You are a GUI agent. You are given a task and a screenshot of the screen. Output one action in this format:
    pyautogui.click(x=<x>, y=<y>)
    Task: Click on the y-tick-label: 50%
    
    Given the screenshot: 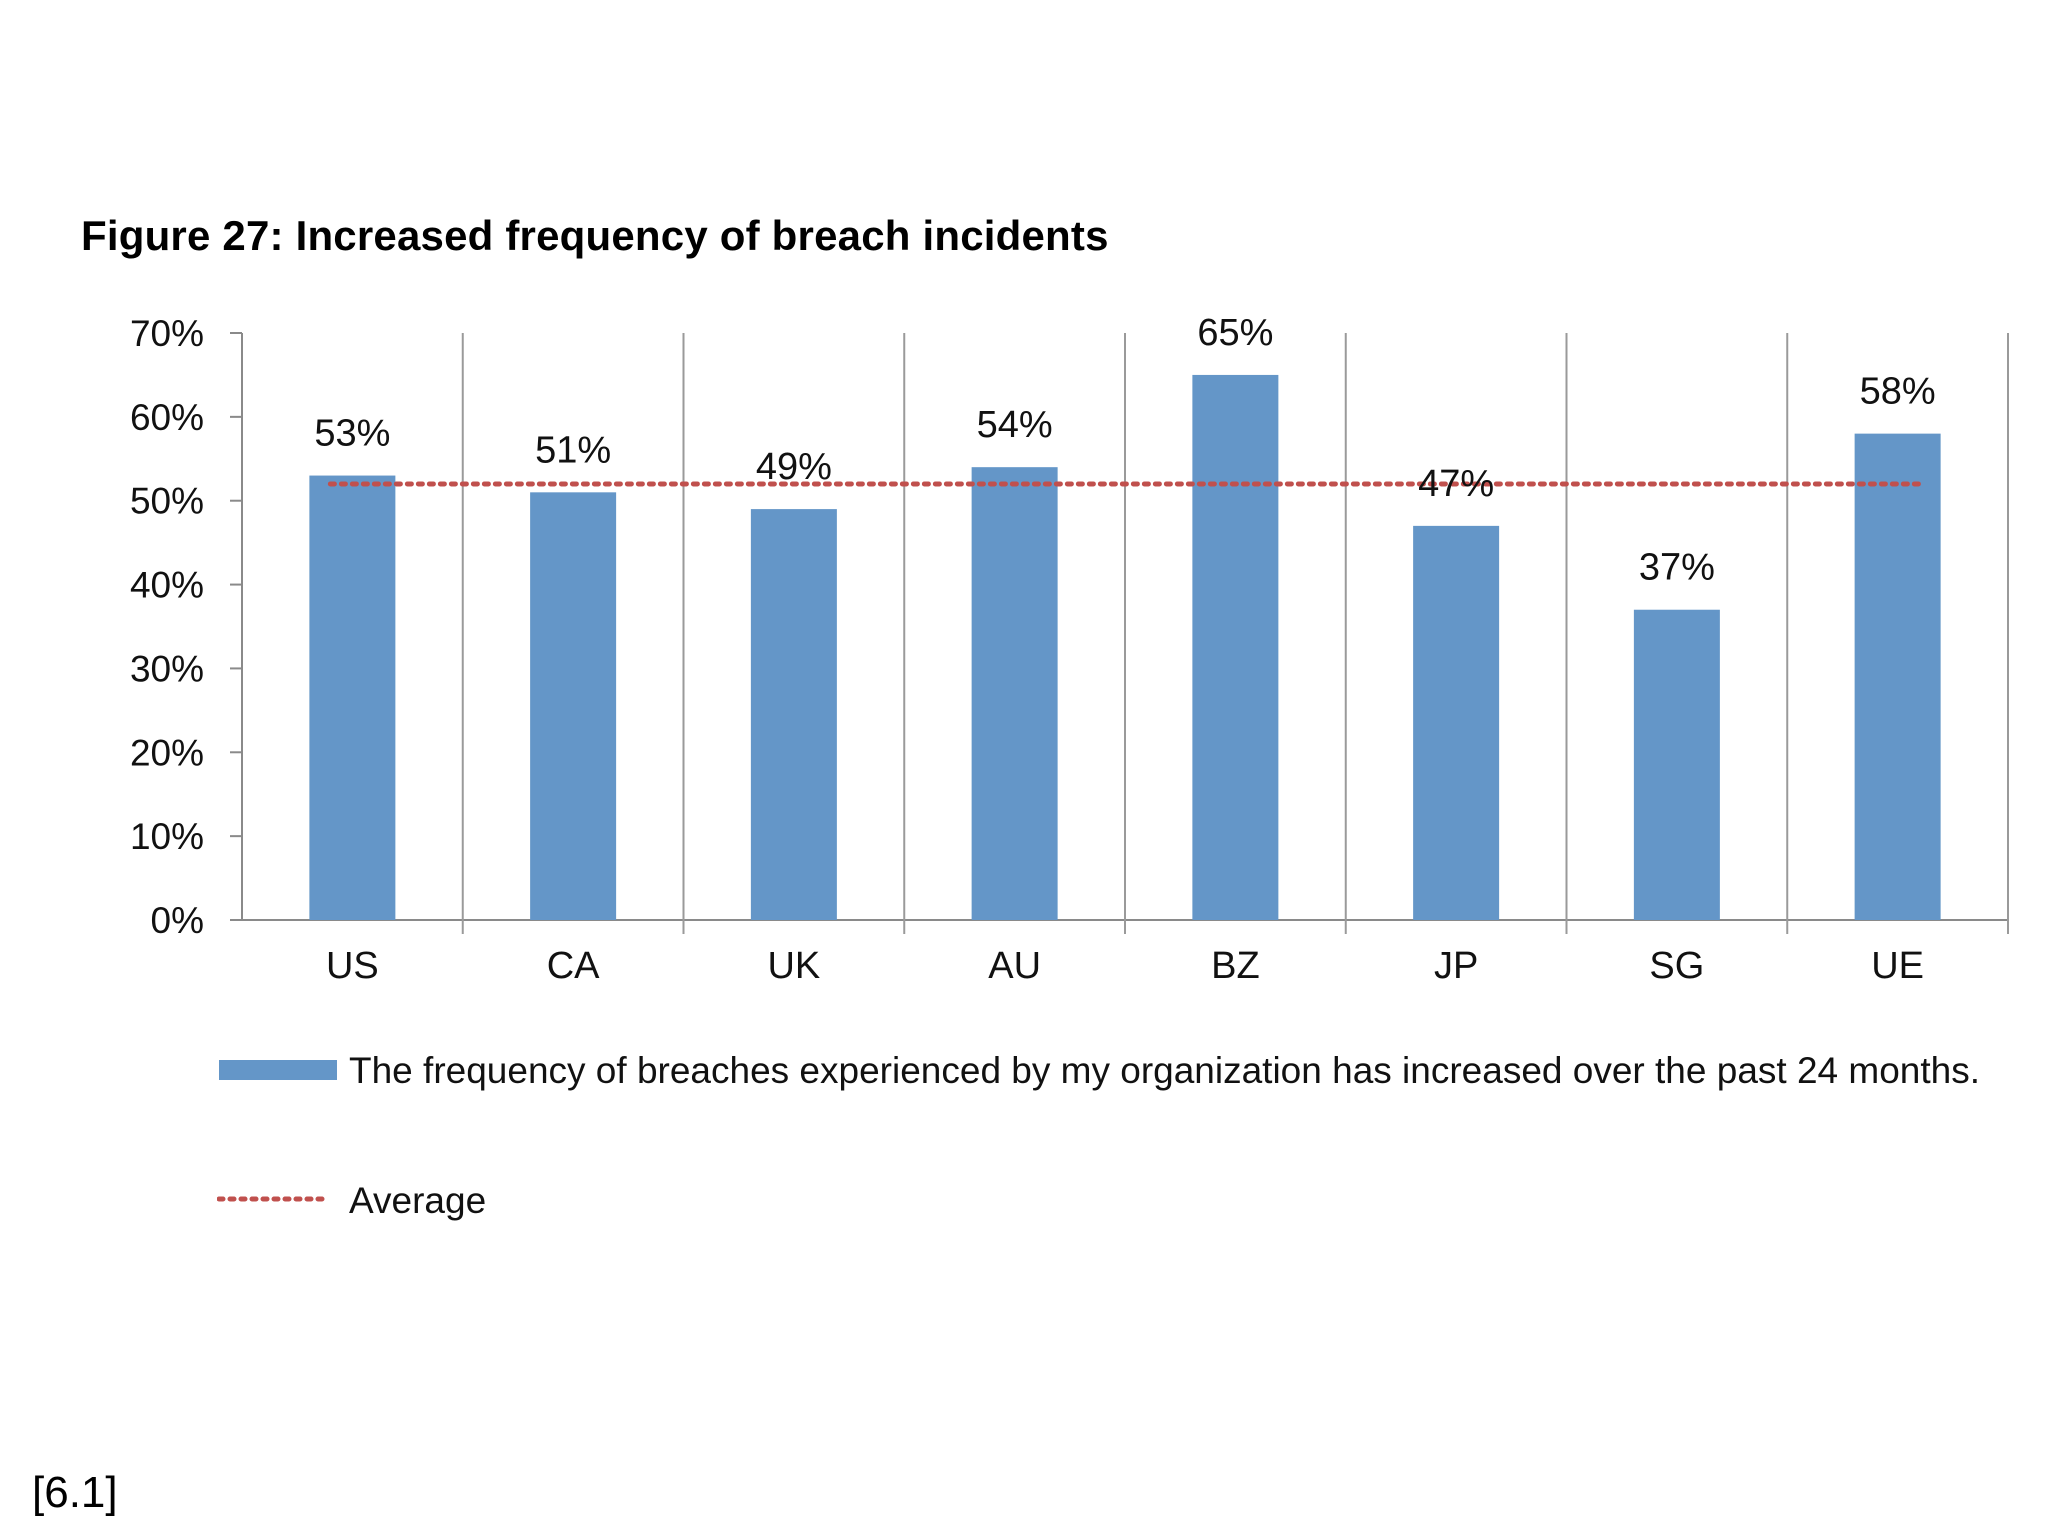 What is the action you would take?
    pyautogui.click(x=167, y=501)
    